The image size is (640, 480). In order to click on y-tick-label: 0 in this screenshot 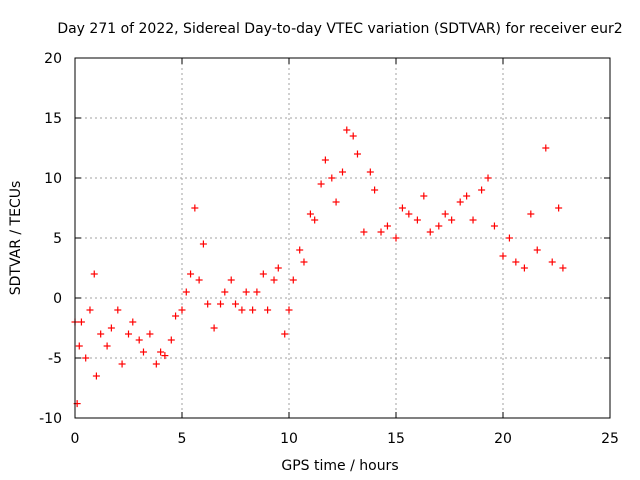, I will do `click(57, 299)`.